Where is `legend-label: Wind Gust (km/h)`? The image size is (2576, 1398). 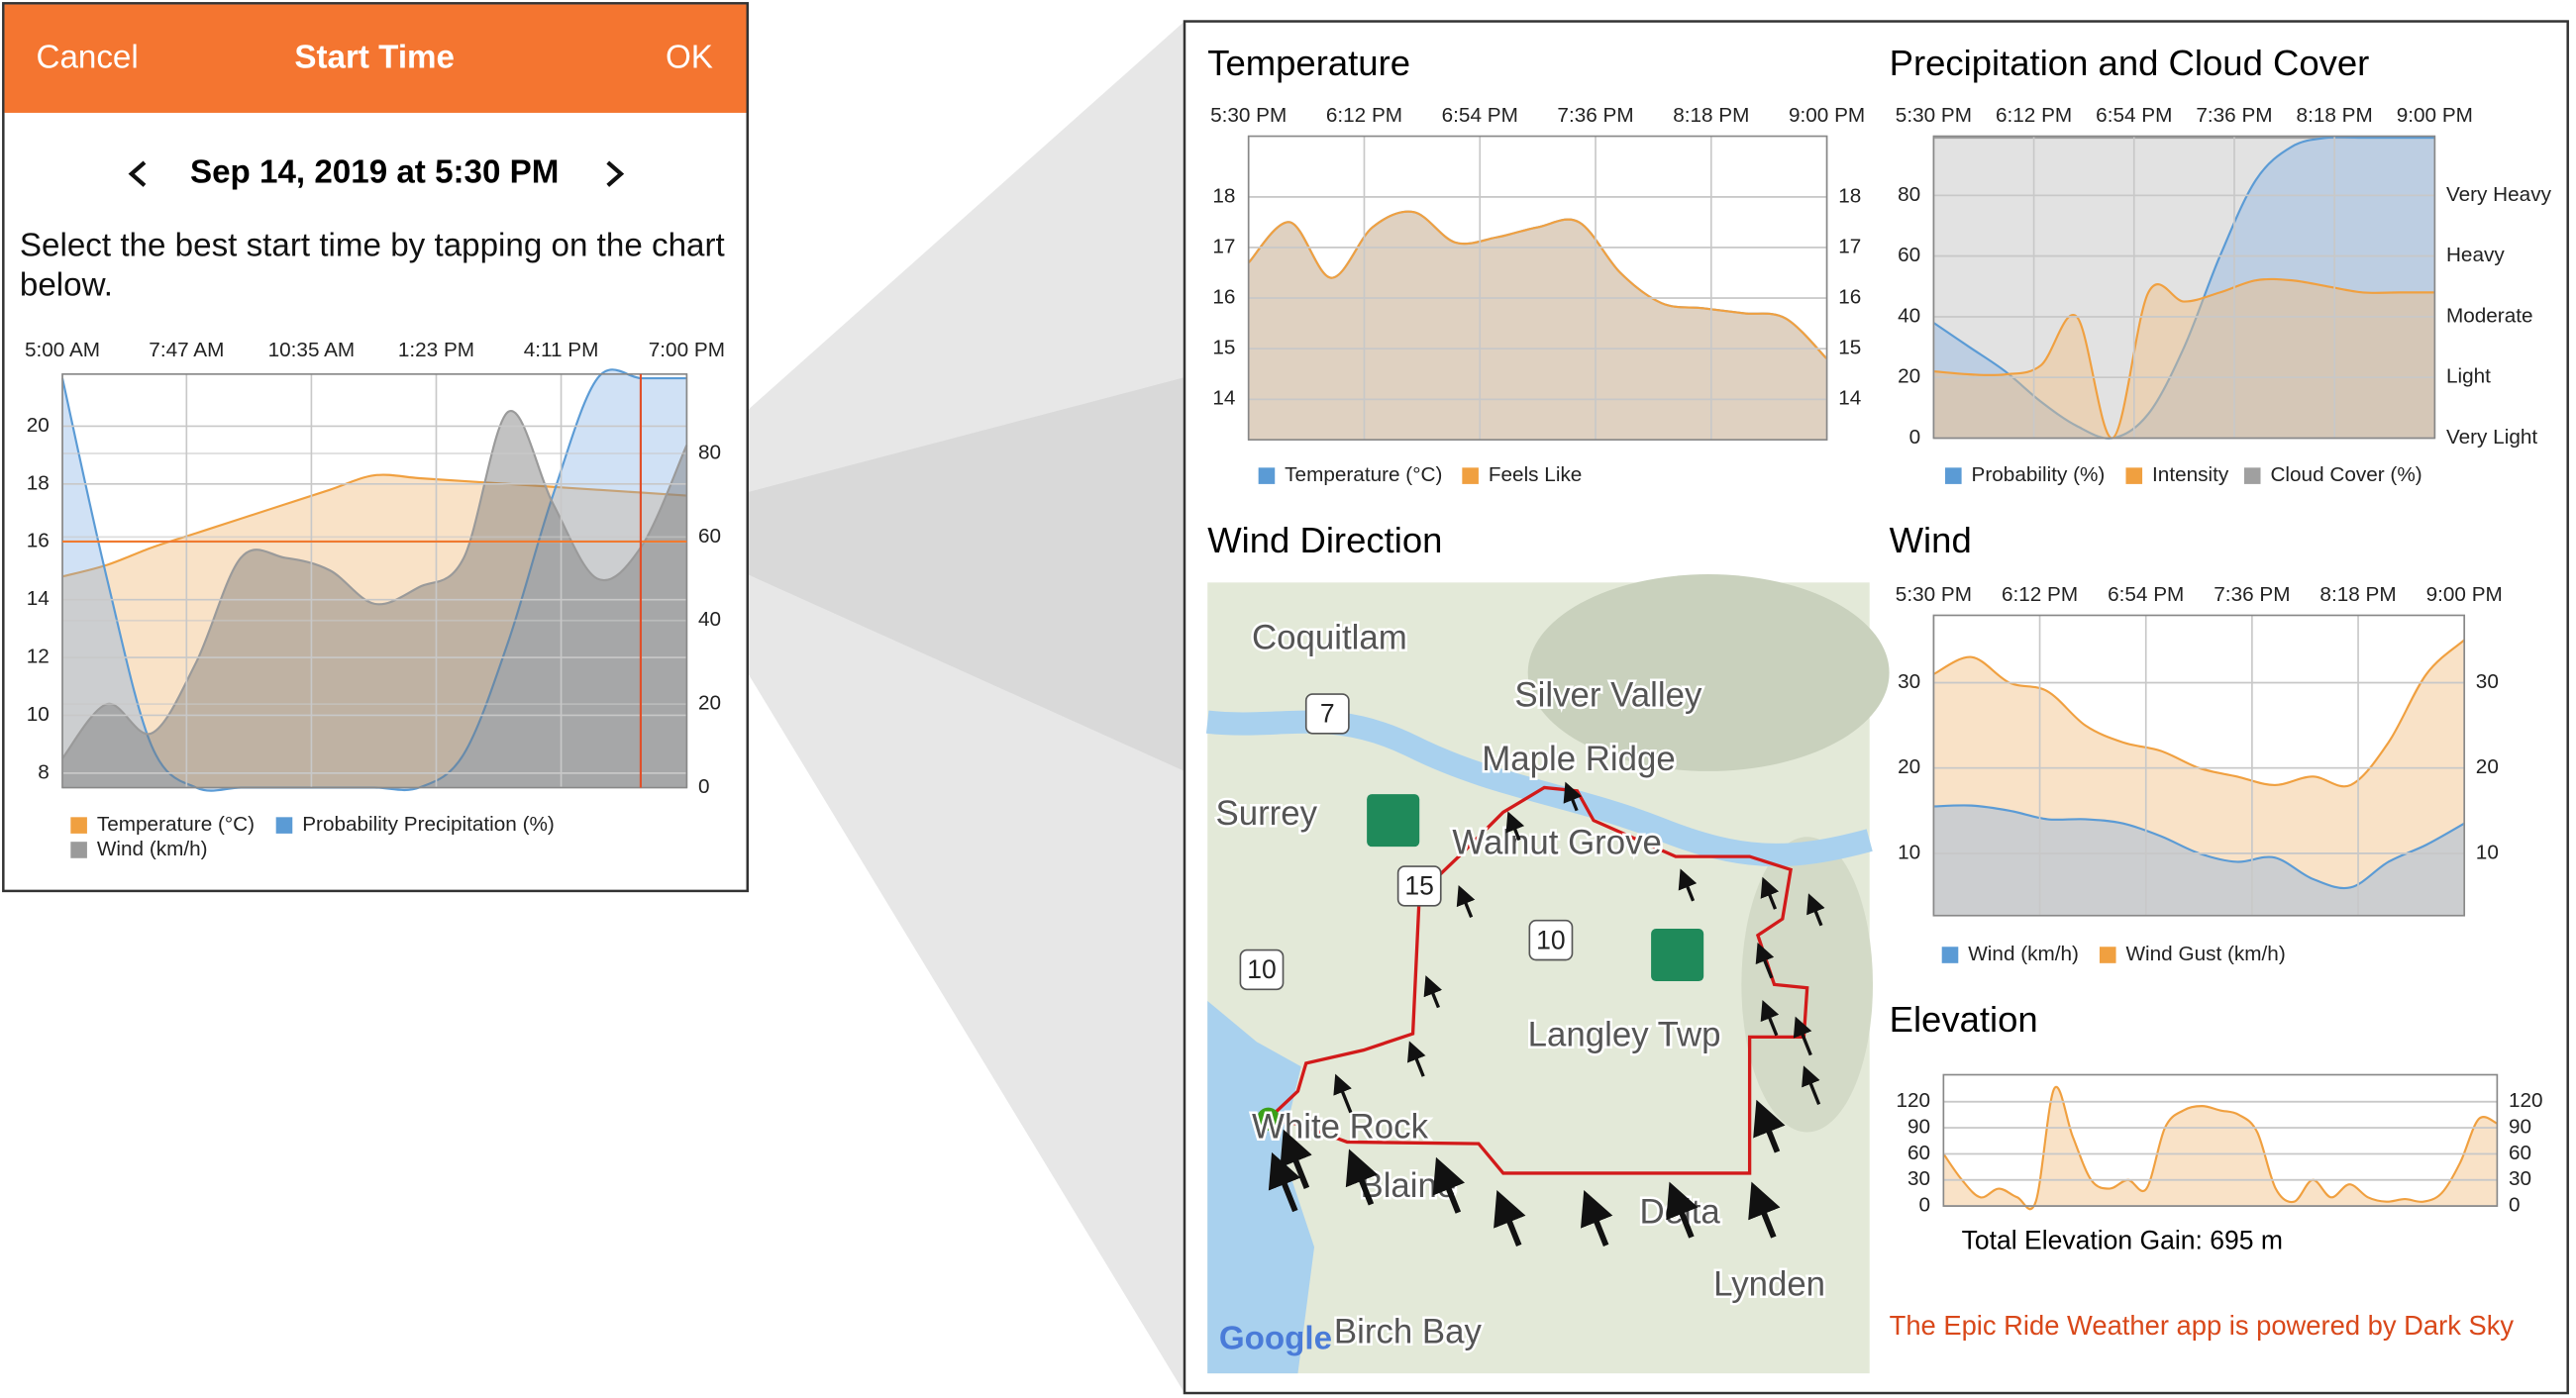
legend-label: Wind Gust (km/h) is located at coordinates (2205, 954).